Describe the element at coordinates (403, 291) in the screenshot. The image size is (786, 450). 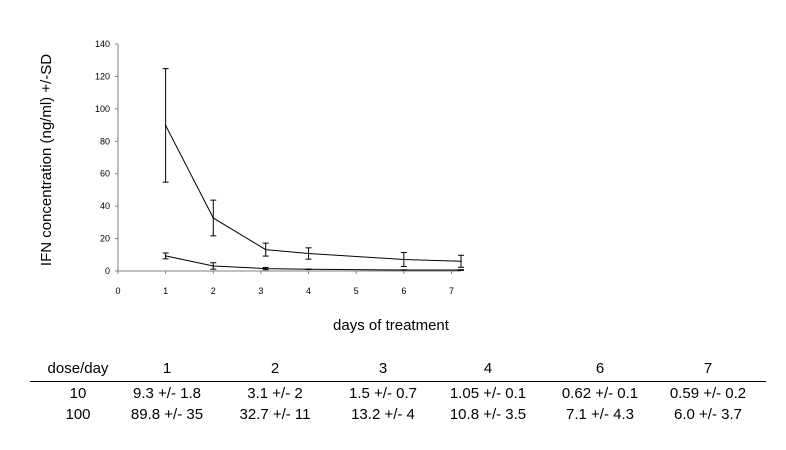
I see `x-tick-label: 6` at that location.